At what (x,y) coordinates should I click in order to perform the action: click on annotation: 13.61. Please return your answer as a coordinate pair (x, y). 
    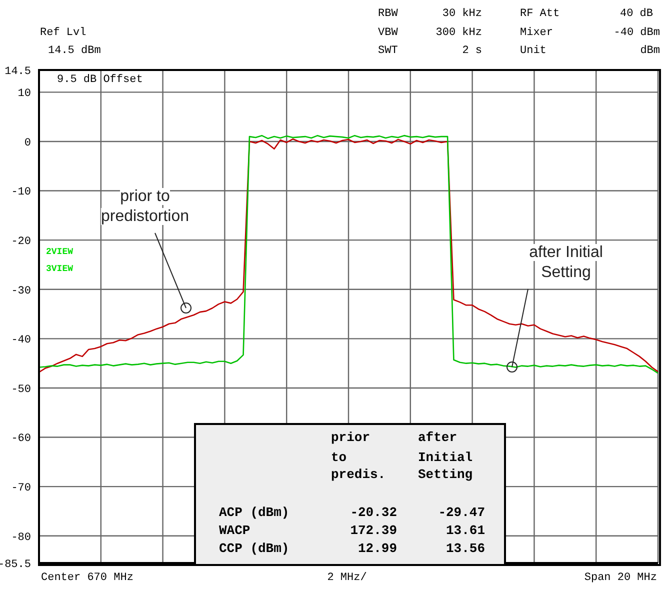
    Looking at the image, I should click on (465, 530).